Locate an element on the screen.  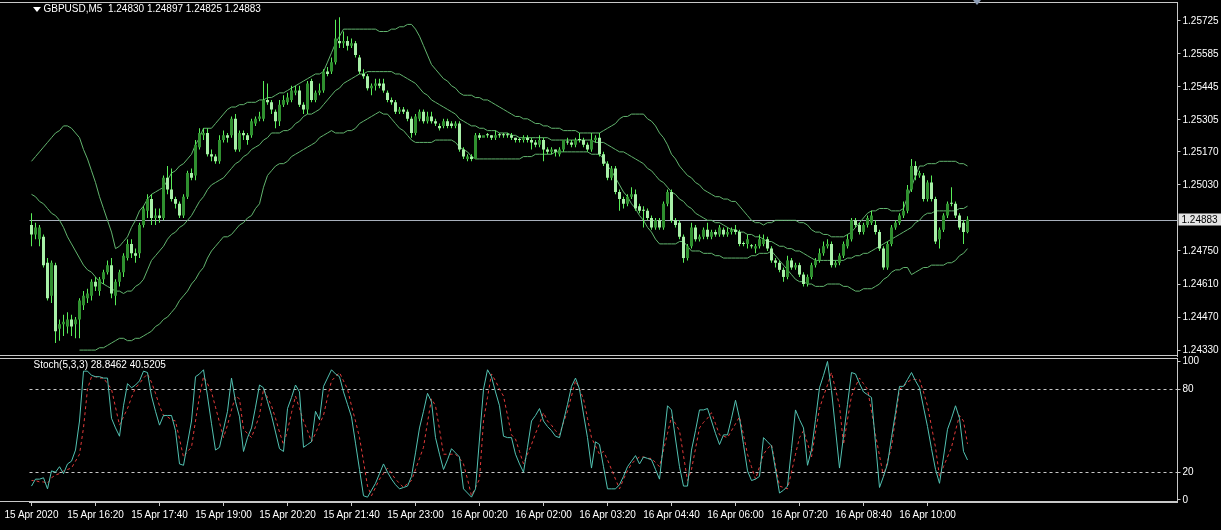
x-tick-label: 15 Apr 2020 is located at coordinates (31, 514).